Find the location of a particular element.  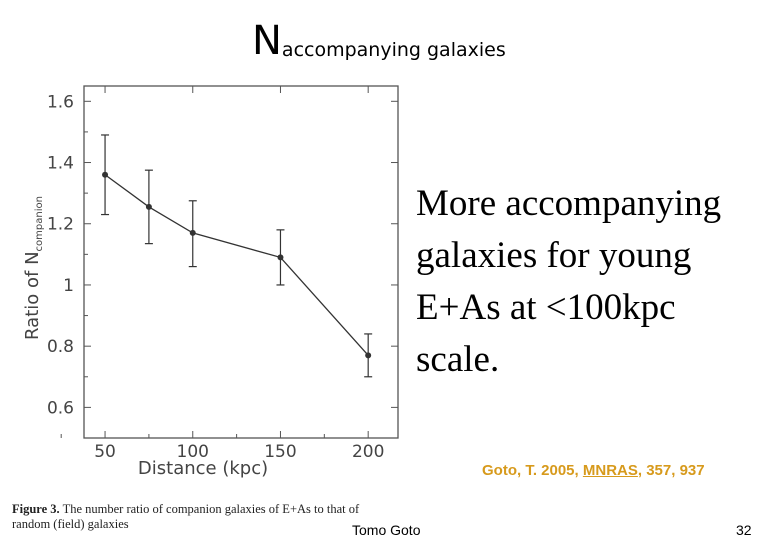

title-main-letter: N is located at coordinates (267, 41).